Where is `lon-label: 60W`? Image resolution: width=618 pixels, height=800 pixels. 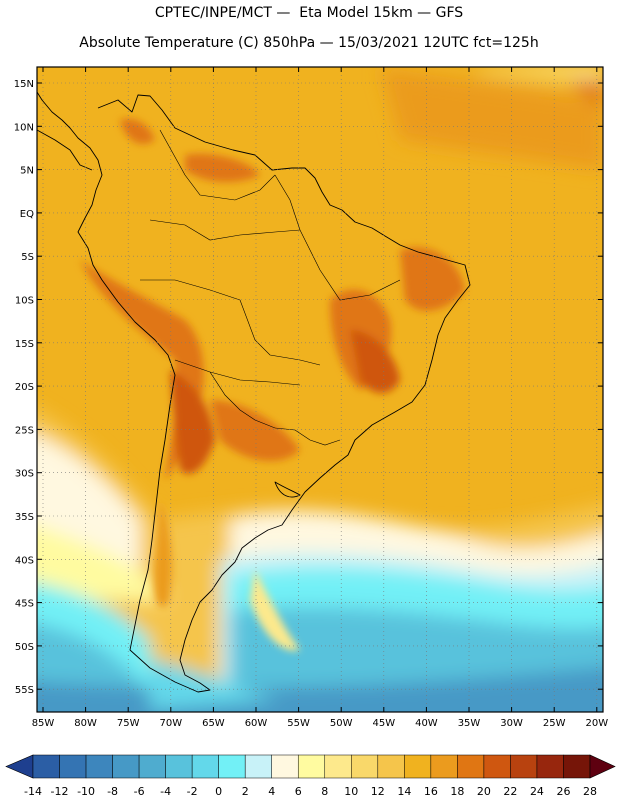 lon-label: 60W is located at coordinates (256, 723).